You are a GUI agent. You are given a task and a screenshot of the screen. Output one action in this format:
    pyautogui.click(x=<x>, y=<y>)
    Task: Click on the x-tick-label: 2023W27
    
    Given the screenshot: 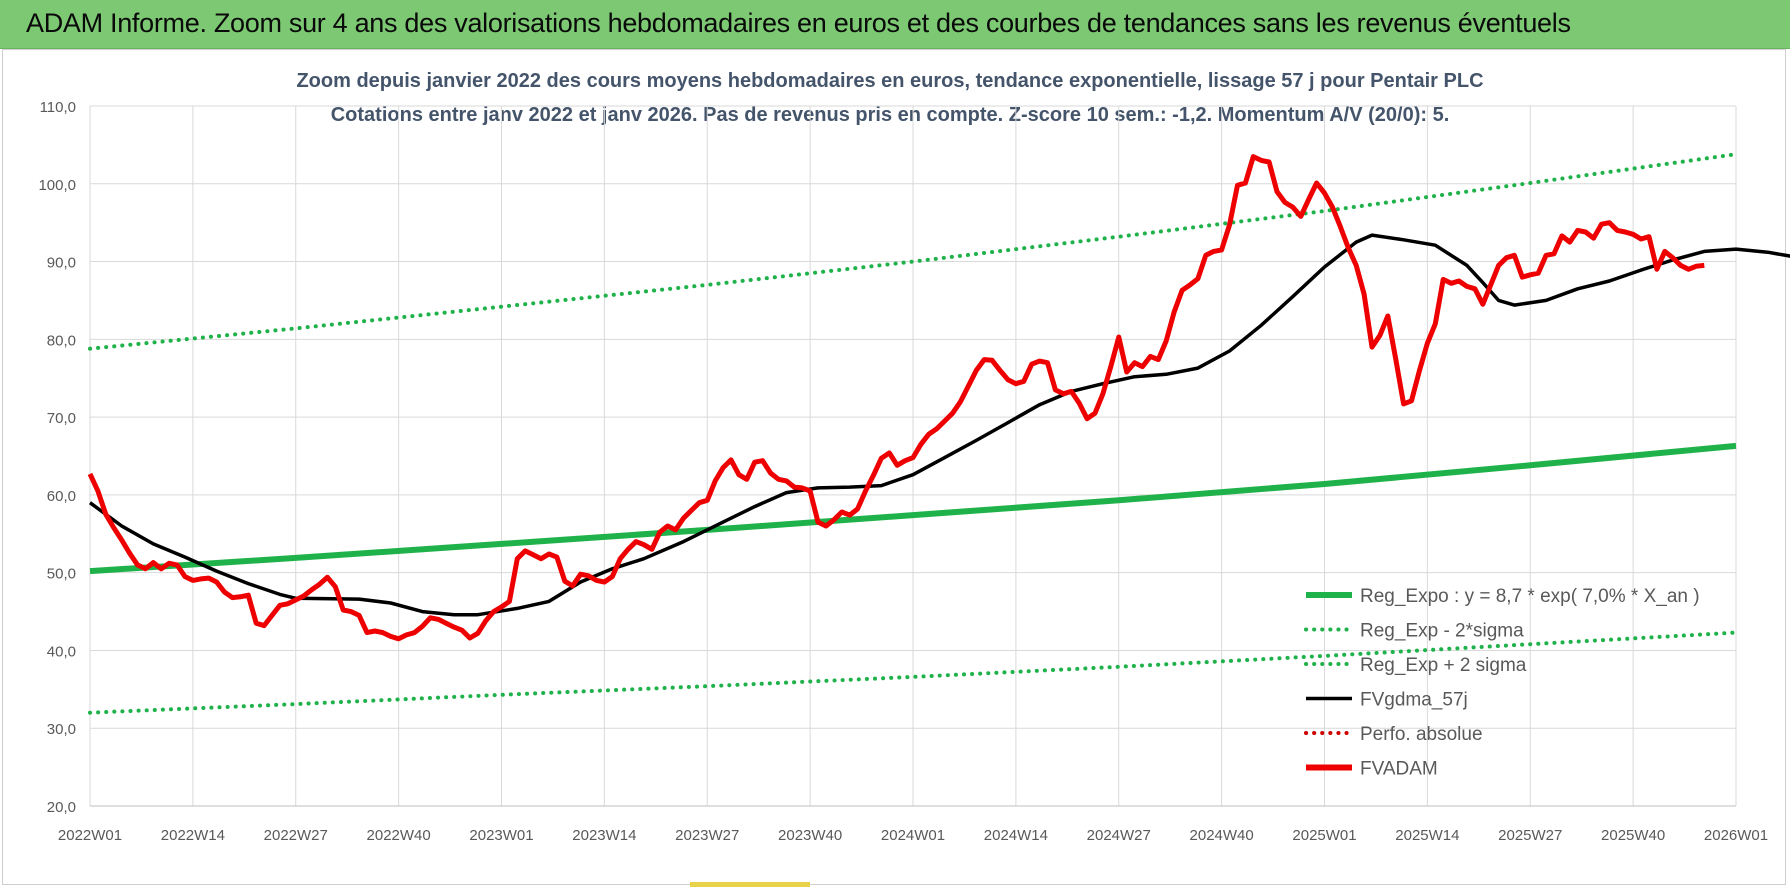 What is the action you would take?
    pyautogui.click(x=707, y=835)
    